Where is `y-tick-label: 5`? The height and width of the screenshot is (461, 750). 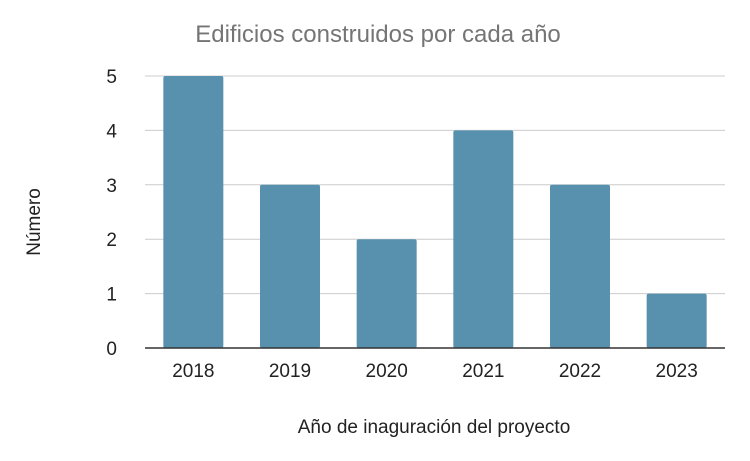
y-tick-label: 5 is located at coordinates (111, 77).